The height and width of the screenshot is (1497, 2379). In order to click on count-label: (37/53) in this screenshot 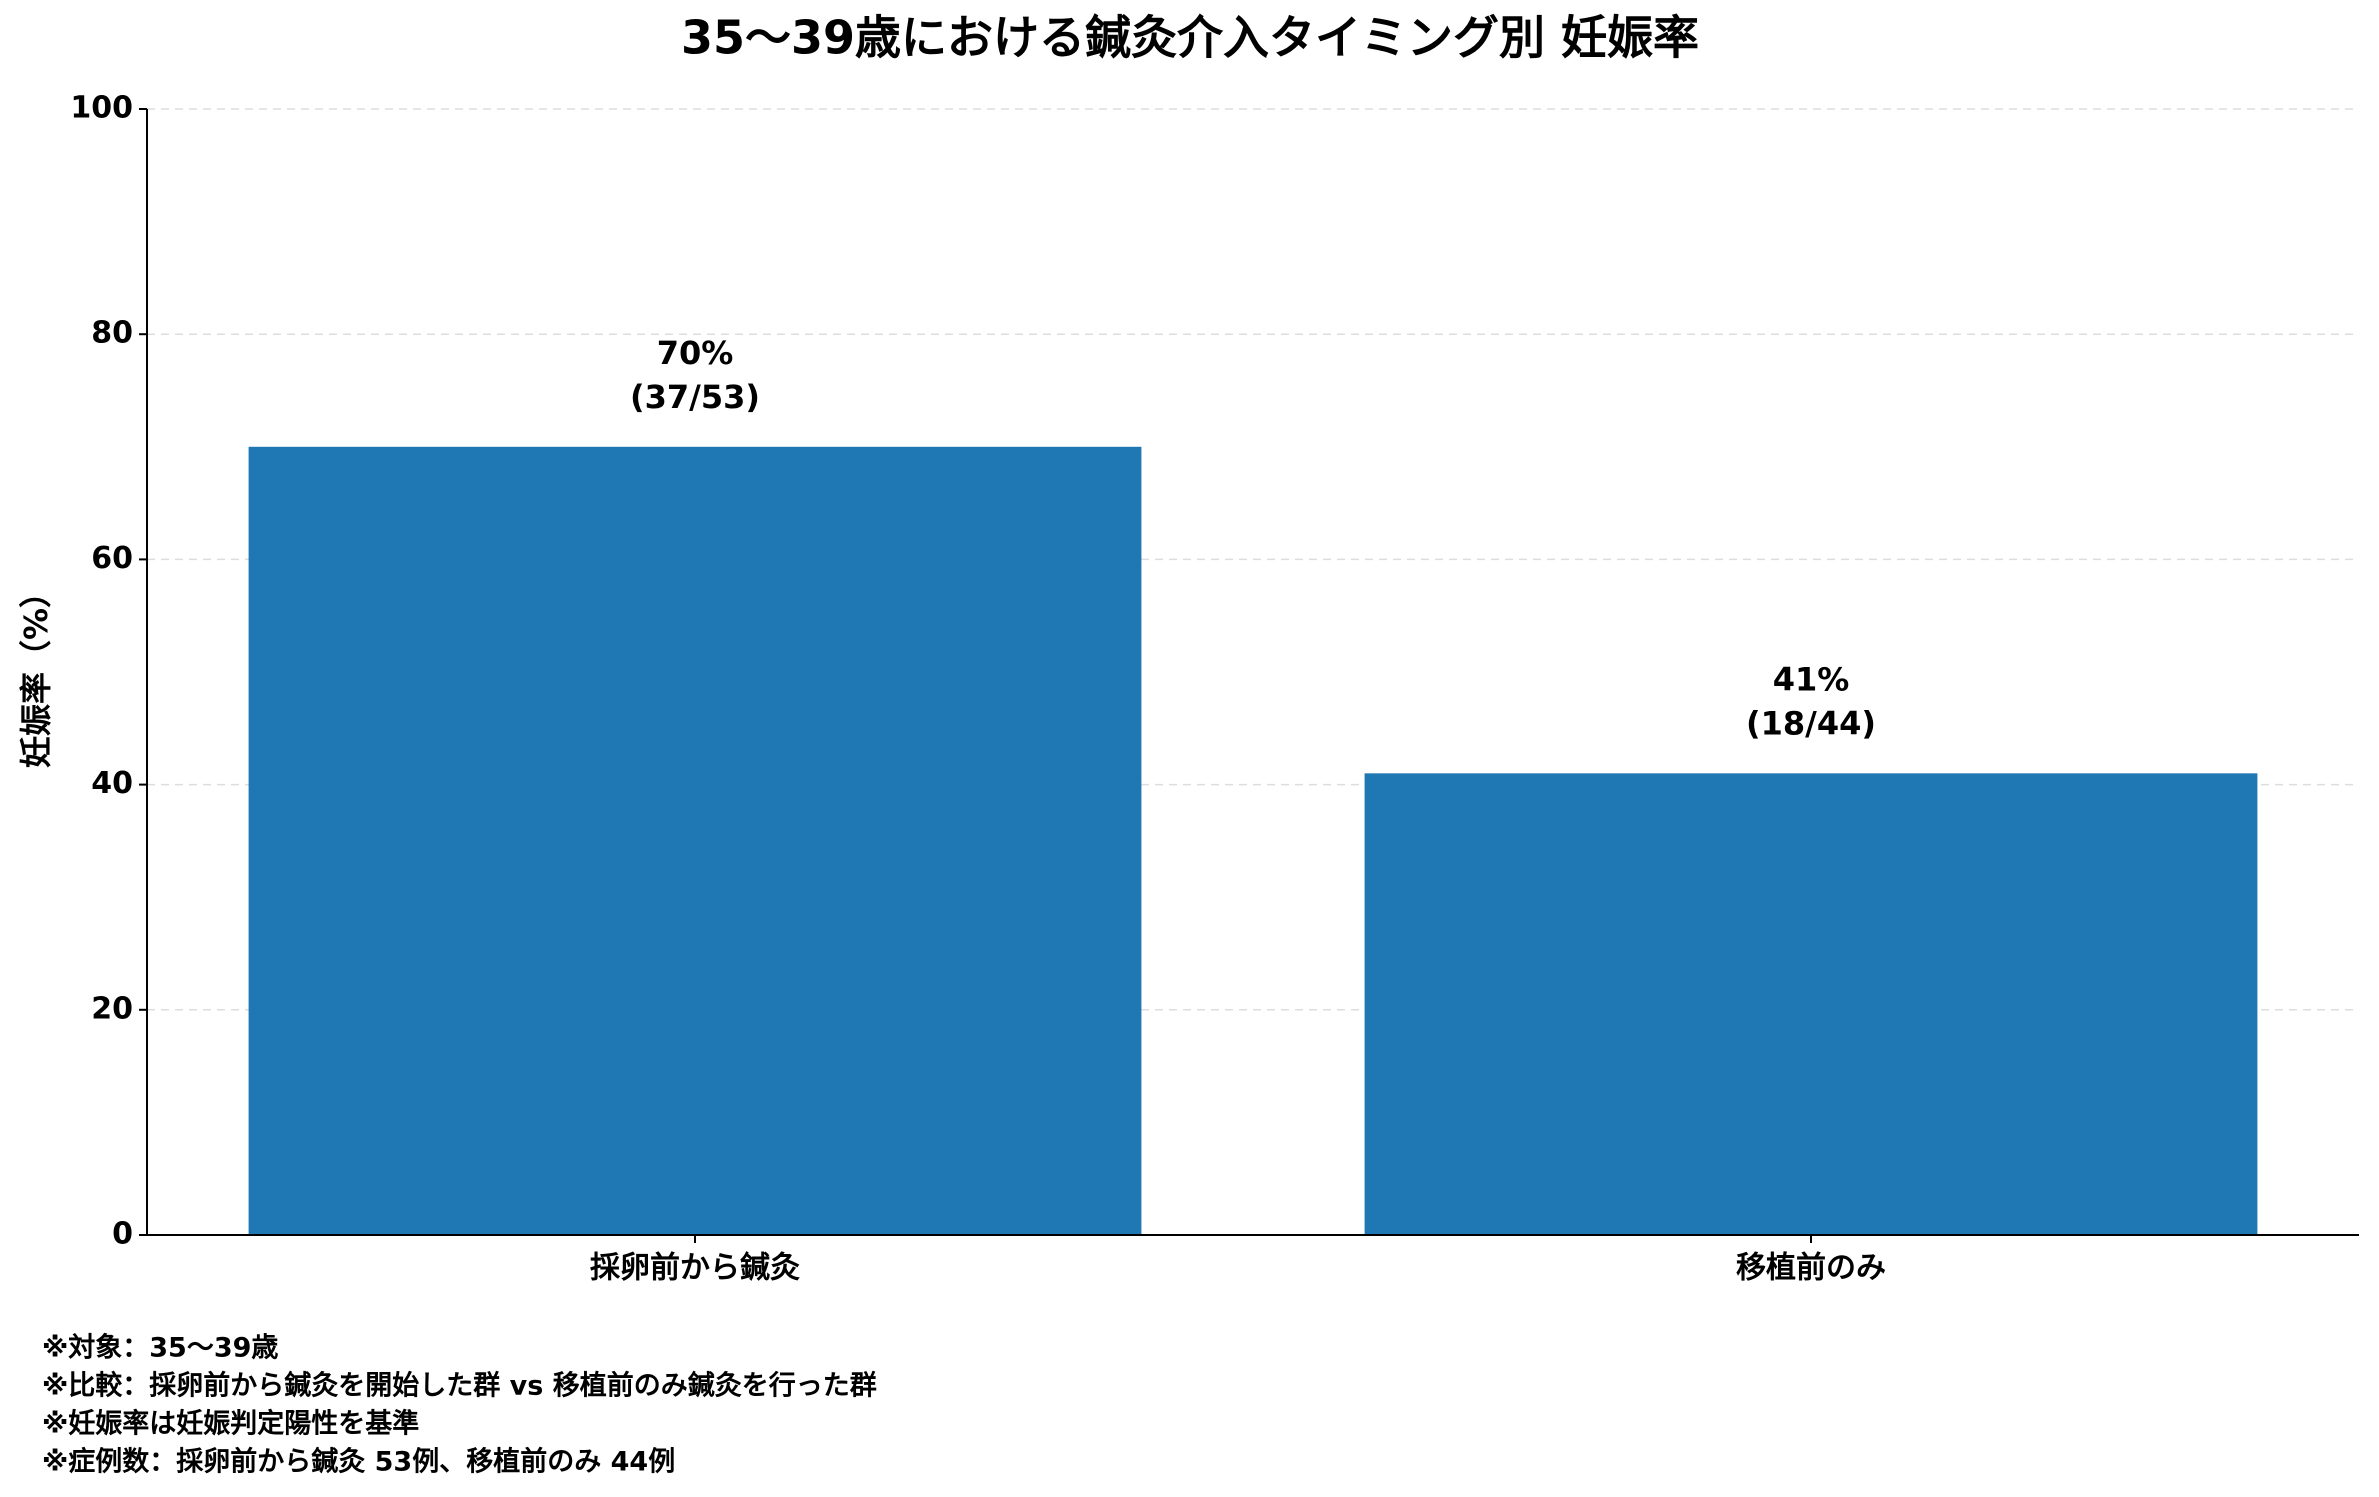, I will do `click(695, 397)`.